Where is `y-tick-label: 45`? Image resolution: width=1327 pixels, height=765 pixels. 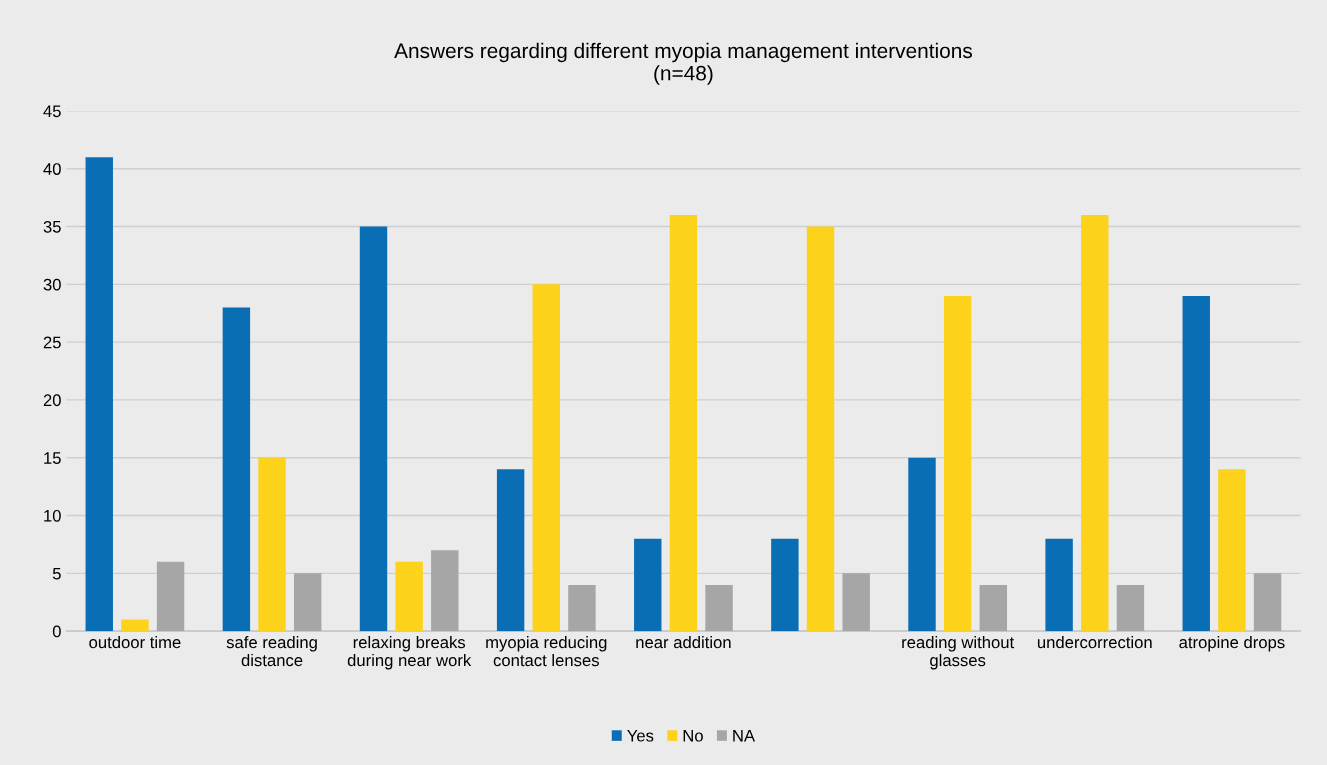 y-tick-label: 45 is located at coordinates (52, 111).